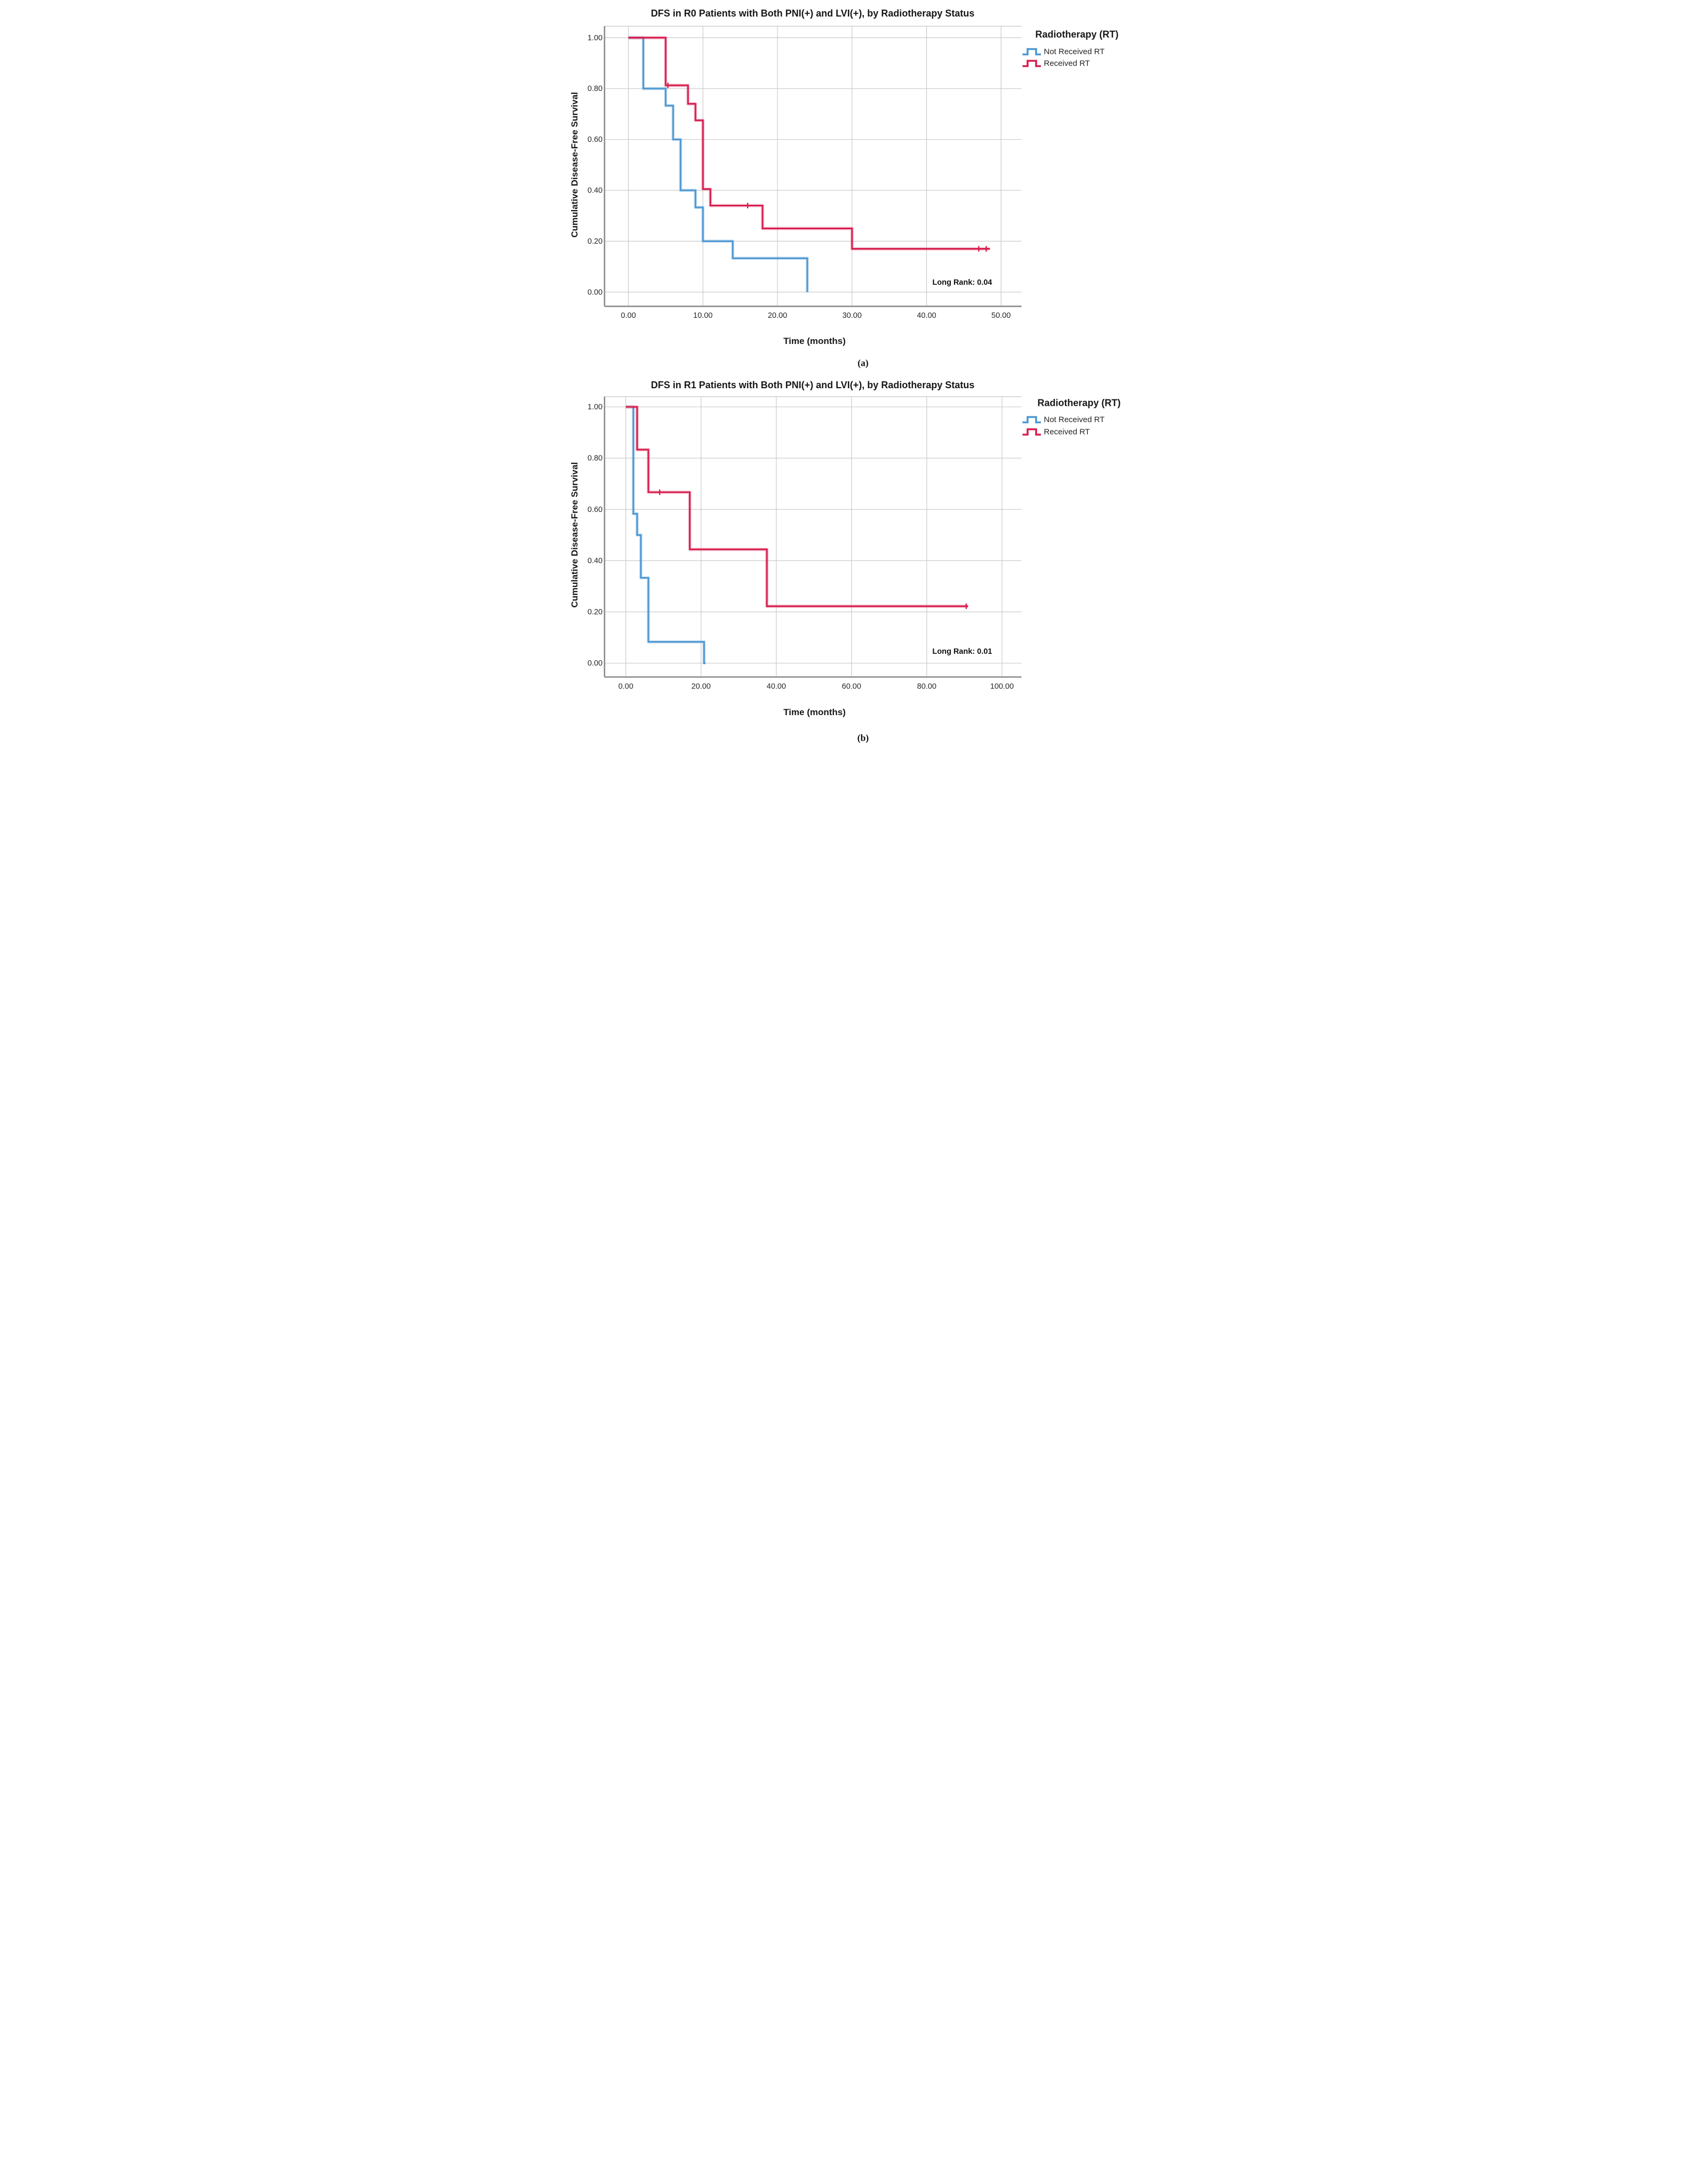  What do you see at coordinates (815, 341) in the screenshot?
I see `chart-a-x-axis-title: Time (months)` at bounding box center [815, 341].